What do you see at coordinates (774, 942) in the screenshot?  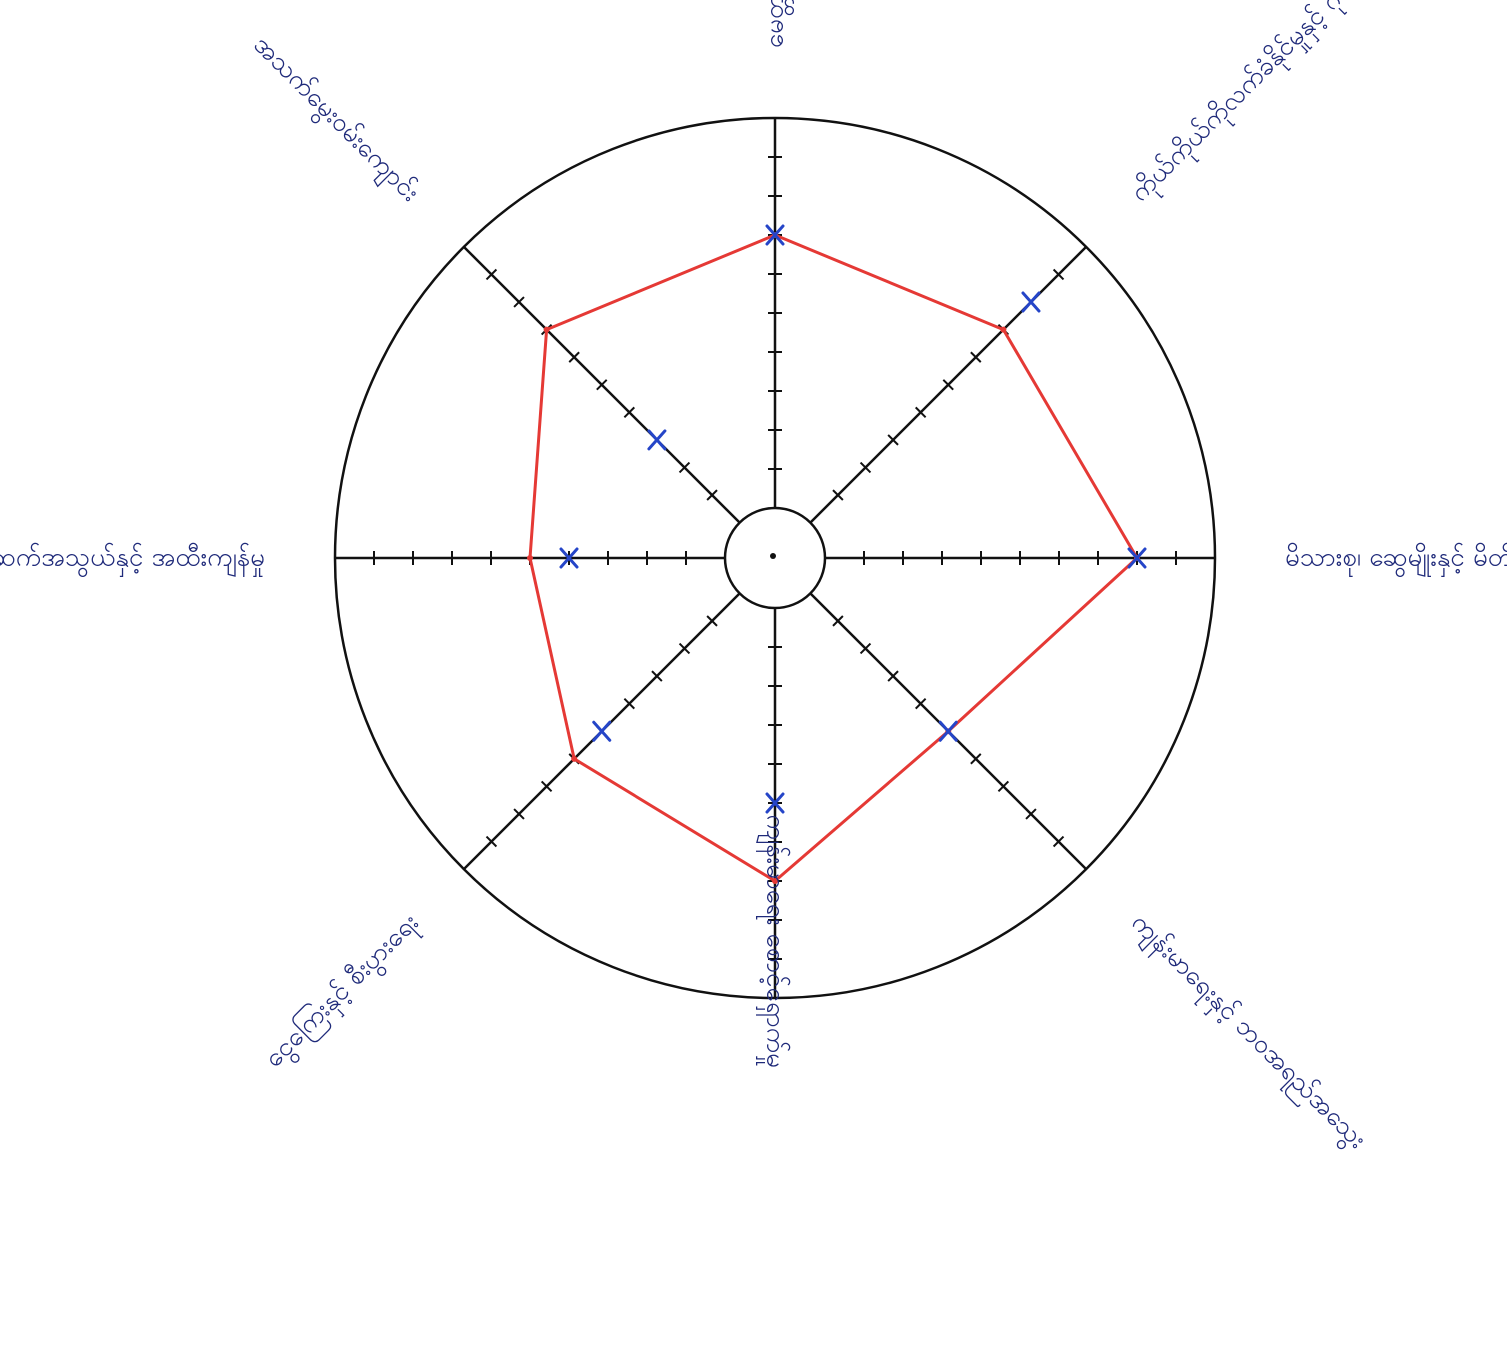 I see `axis-label-4: ကျန်းမာရေး စောင့်ရှောက်မှု` at bounding box center [774, 942].